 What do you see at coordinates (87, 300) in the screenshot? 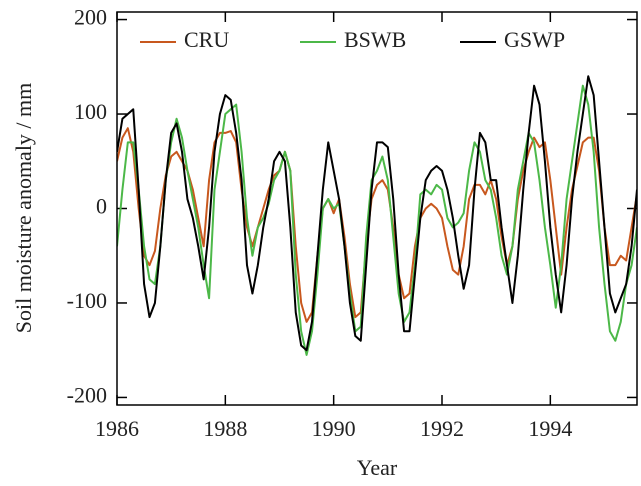
I see `y-tick-label: -100` at bounding box center [87, 300].